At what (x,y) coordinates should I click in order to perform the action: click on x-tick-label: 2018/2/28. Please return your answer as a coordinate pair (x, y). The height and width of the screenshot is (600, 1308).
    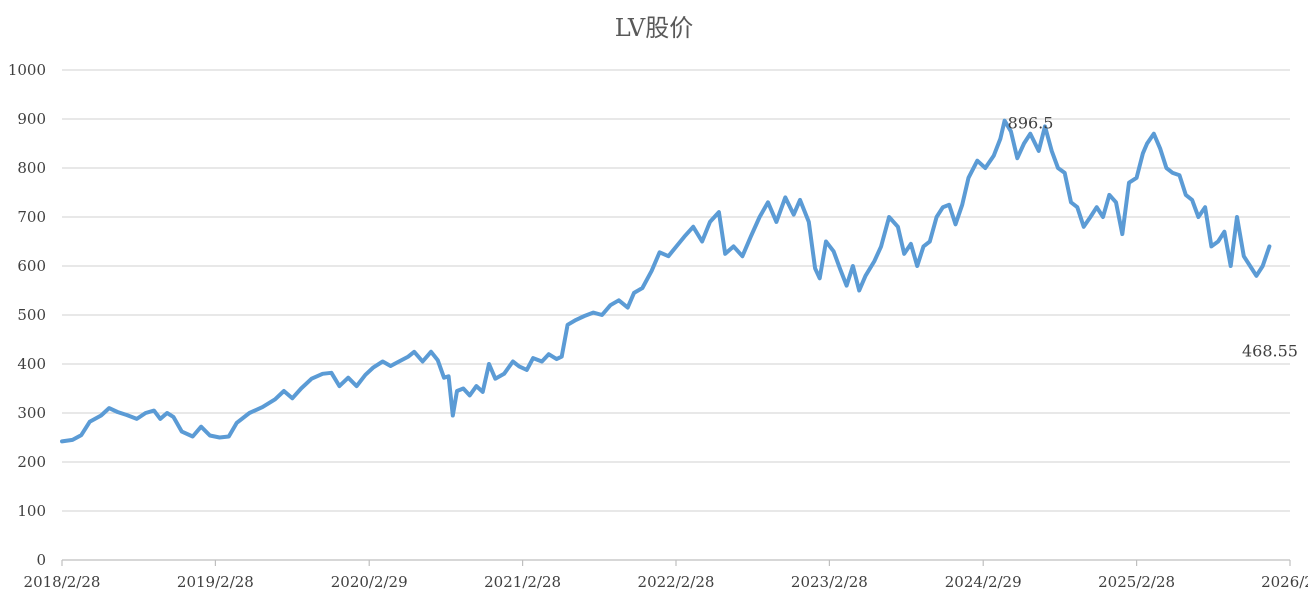
    Looking at the image, I should click on (62, 582).